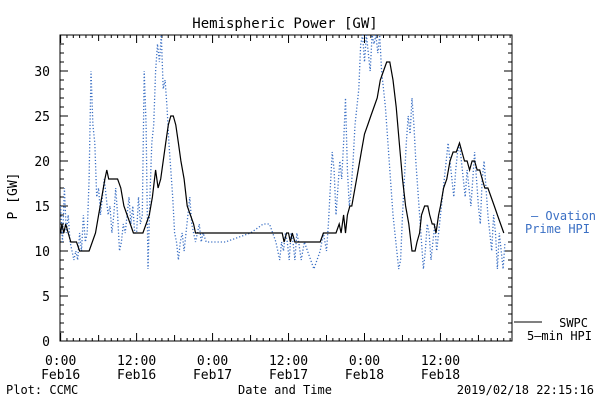 Image resolution: width=600 pixels, height=400 pixels. What do you see at coordinates (46, 297) in the screenshot?
I see `y-tick-label: 5` at bounding box center [46, 297].